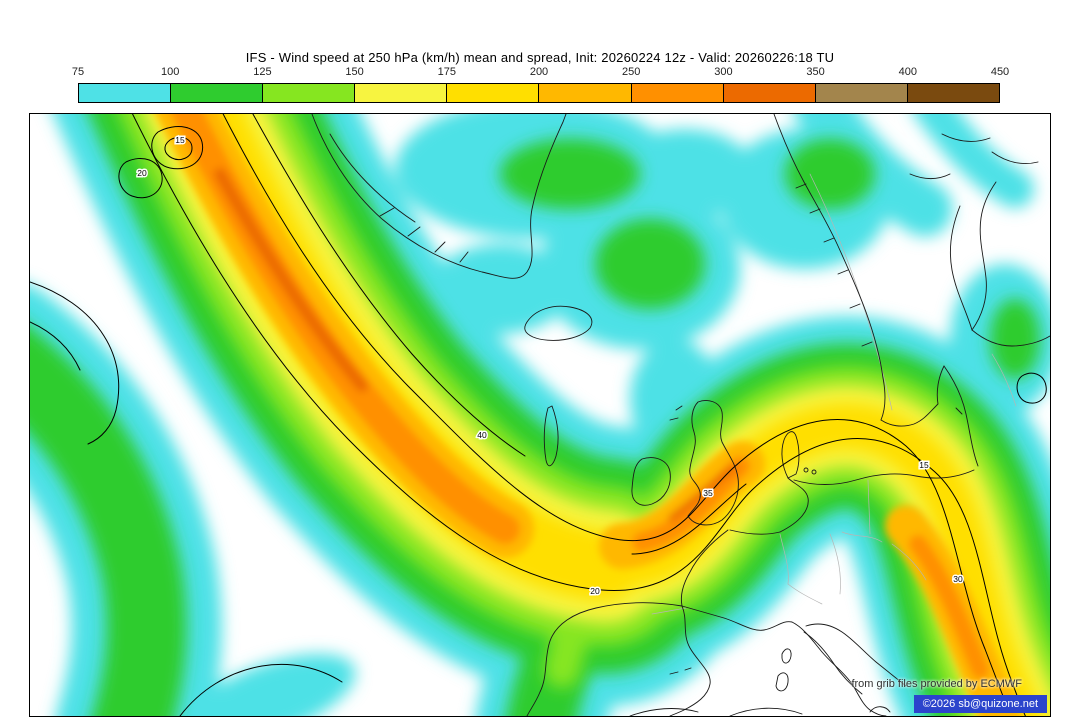 The image size is (1080, 718). I want to click on svg-text: 35, so click(708, 493).